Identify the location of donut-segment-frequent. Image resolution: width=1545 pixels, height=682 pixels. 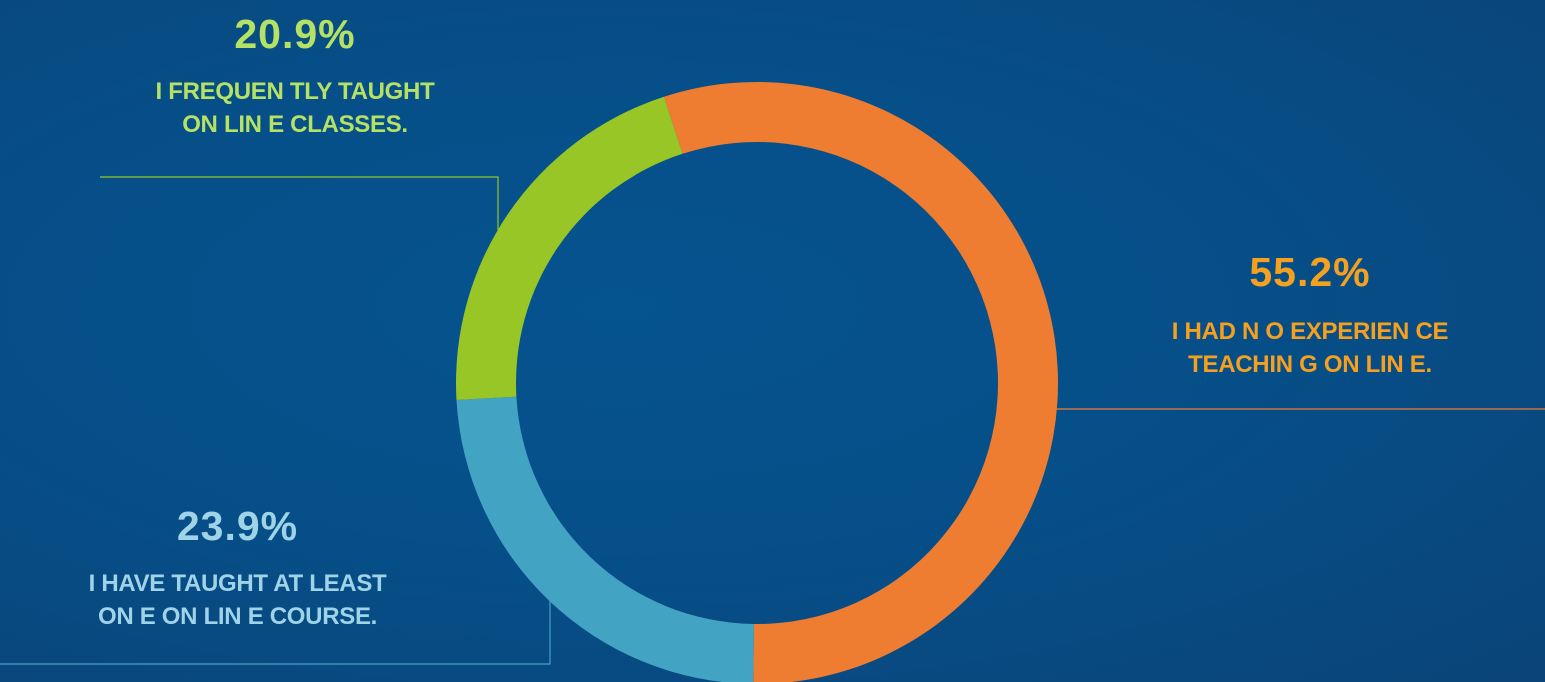
(569, 248).